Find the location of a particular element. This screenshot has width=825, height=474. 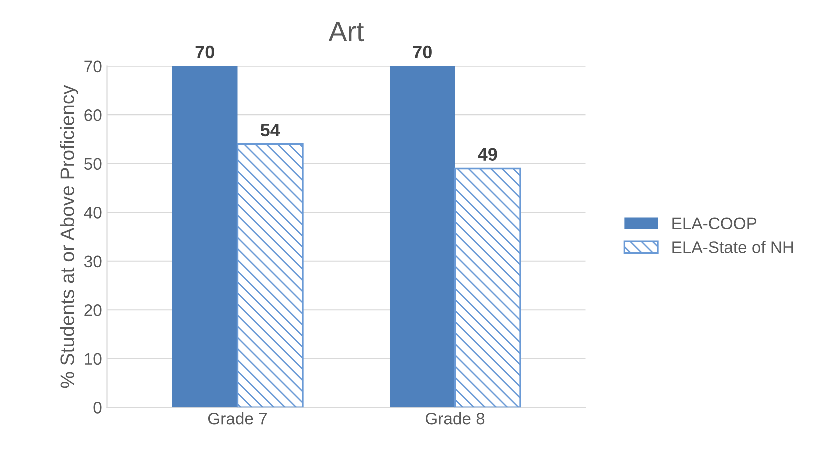

legend-label: ELA-State of NH is located at coordinates (733, 247).